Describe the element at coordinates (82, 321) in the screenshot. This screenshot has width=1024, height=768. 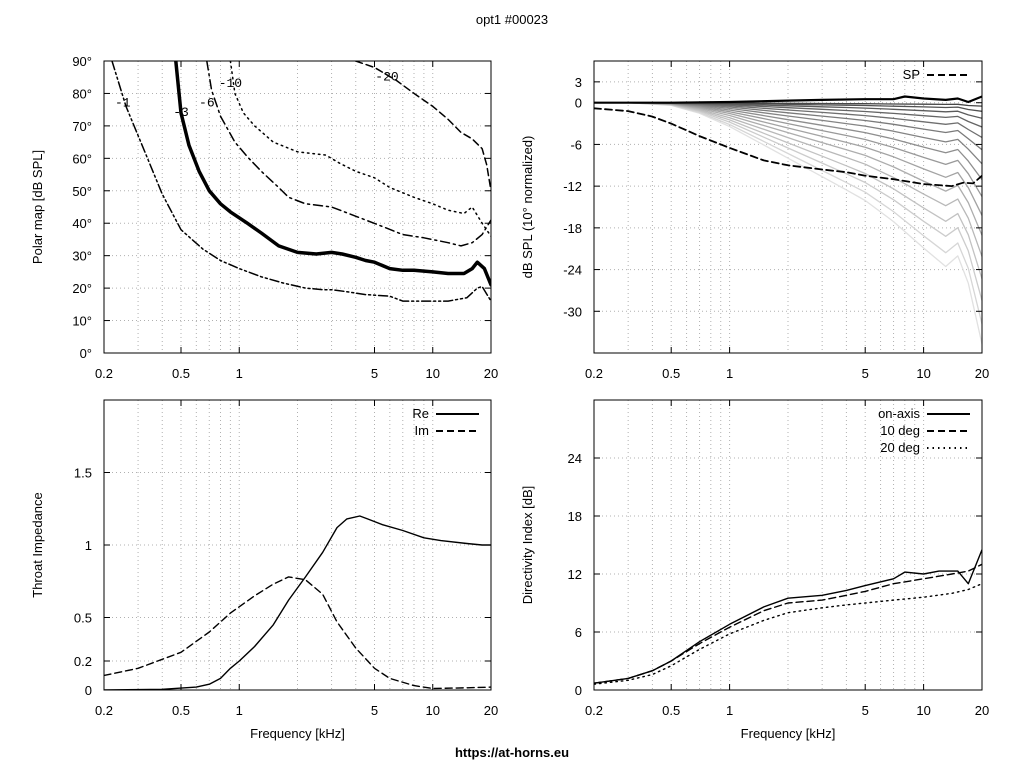
I see `y-tick-label: 10°` at that location.